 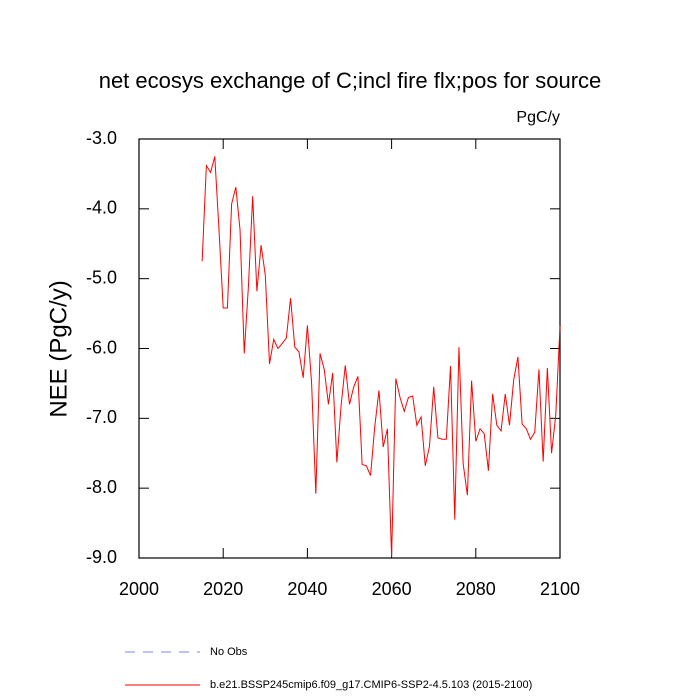 I want to click on x-tick-label: 2080, so click(x=476, y=589).